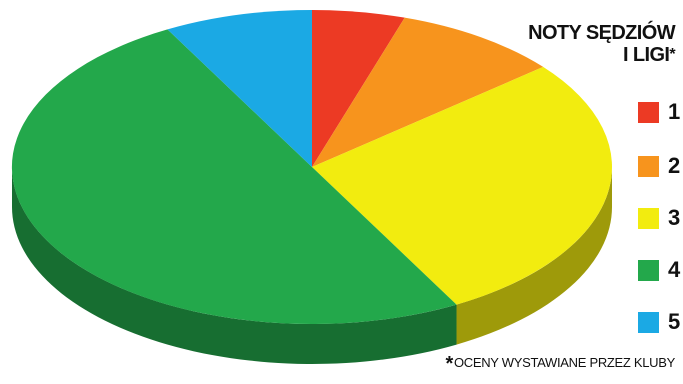 Image resolution: width=683 pixels, height=384 pixels. I want to click on legend-label-1: 1, so click(674, 111).